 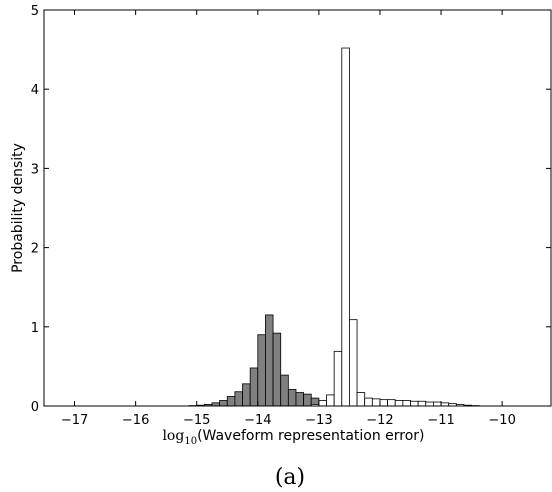 I want to click on y-tick-label: 0, so click(x=35, y=407).